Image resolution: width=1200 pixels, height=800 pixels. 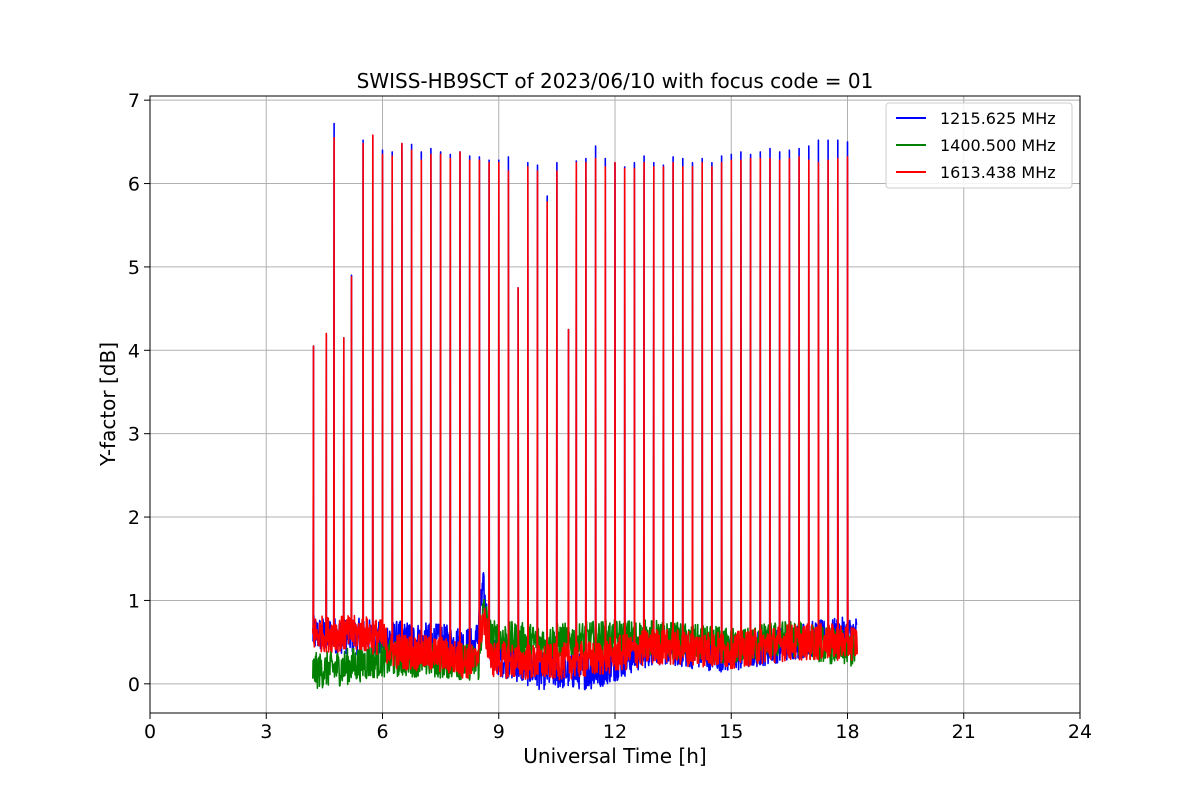 What do you see at coordinates (150, 732) in the screenshot?
I see `x-tick-label: 0` at bounding box center [150, 732].